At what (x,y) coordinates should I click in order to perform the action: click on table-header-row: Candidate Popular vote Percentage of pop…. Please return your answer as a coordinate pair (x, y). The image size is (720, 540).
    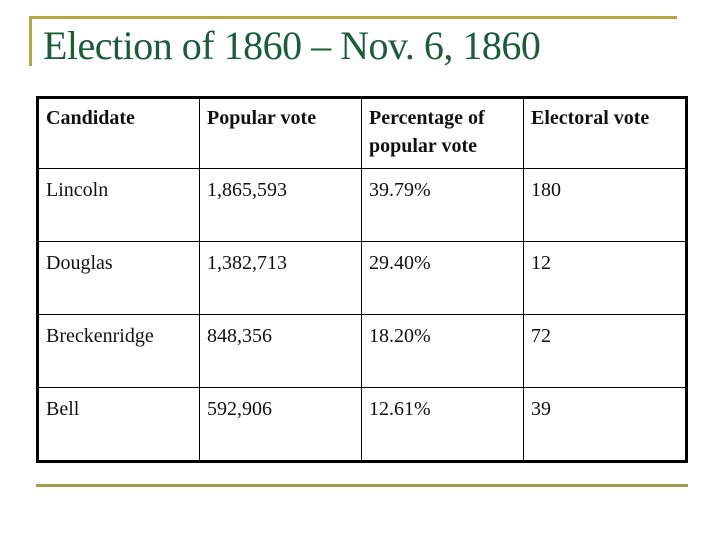
    Looking at the image, I should click on (362, 133).